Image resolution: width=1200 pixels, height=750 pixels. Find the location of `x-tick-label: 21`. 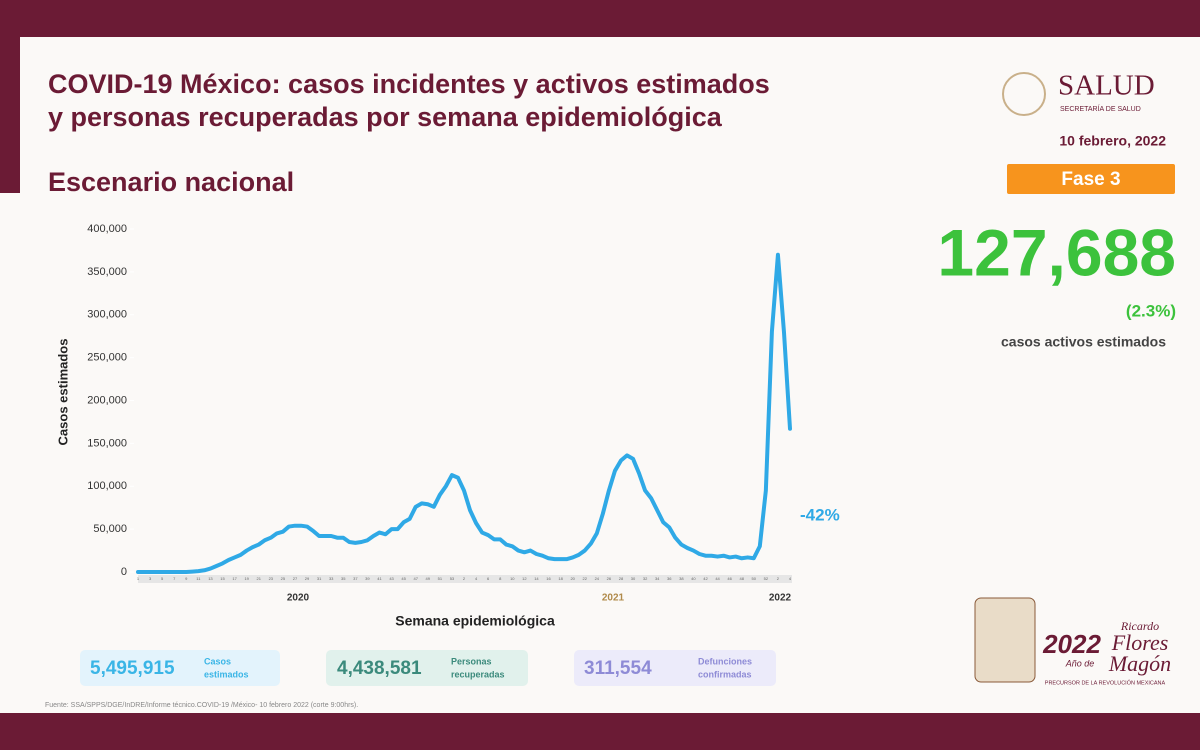

x-tick-label: 21 is located at coordinates (259, 578).